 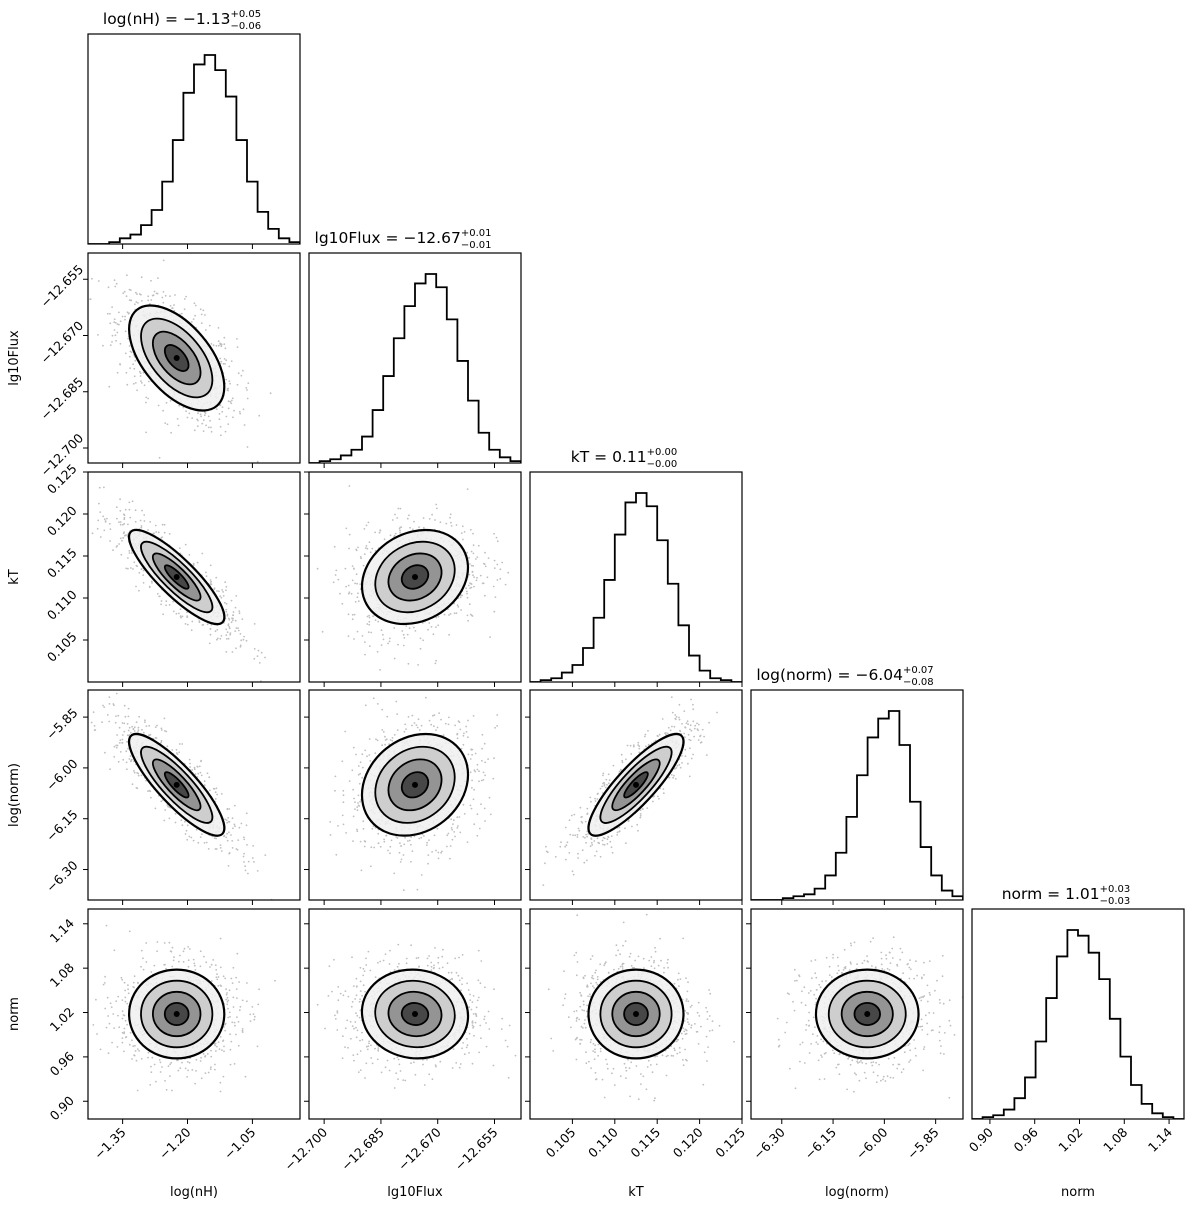 I want to click on panel-lognorm-vs-kt, so click(x=630, y=791).